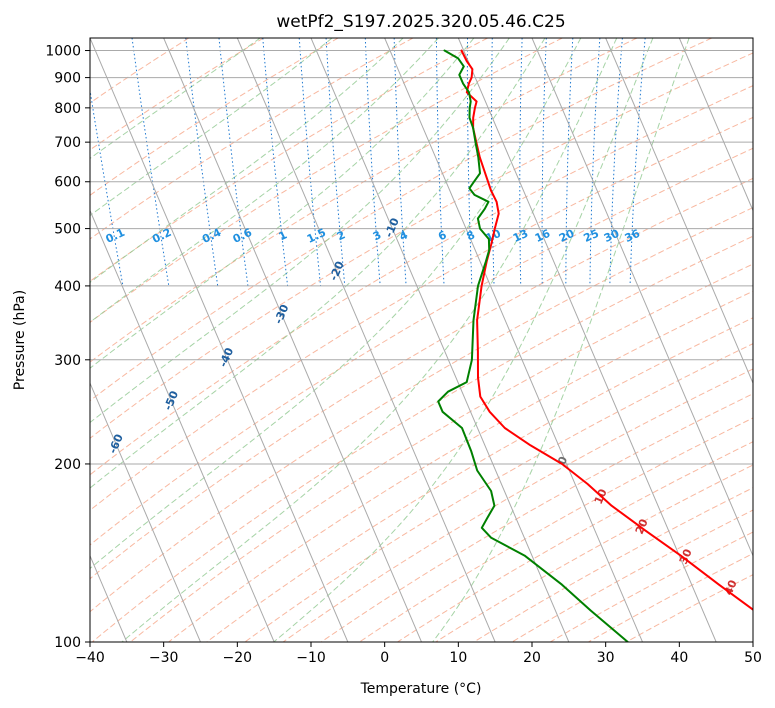 The image size is (775, 708). I want to click on x-tick-label: −10, so click(311, 658).